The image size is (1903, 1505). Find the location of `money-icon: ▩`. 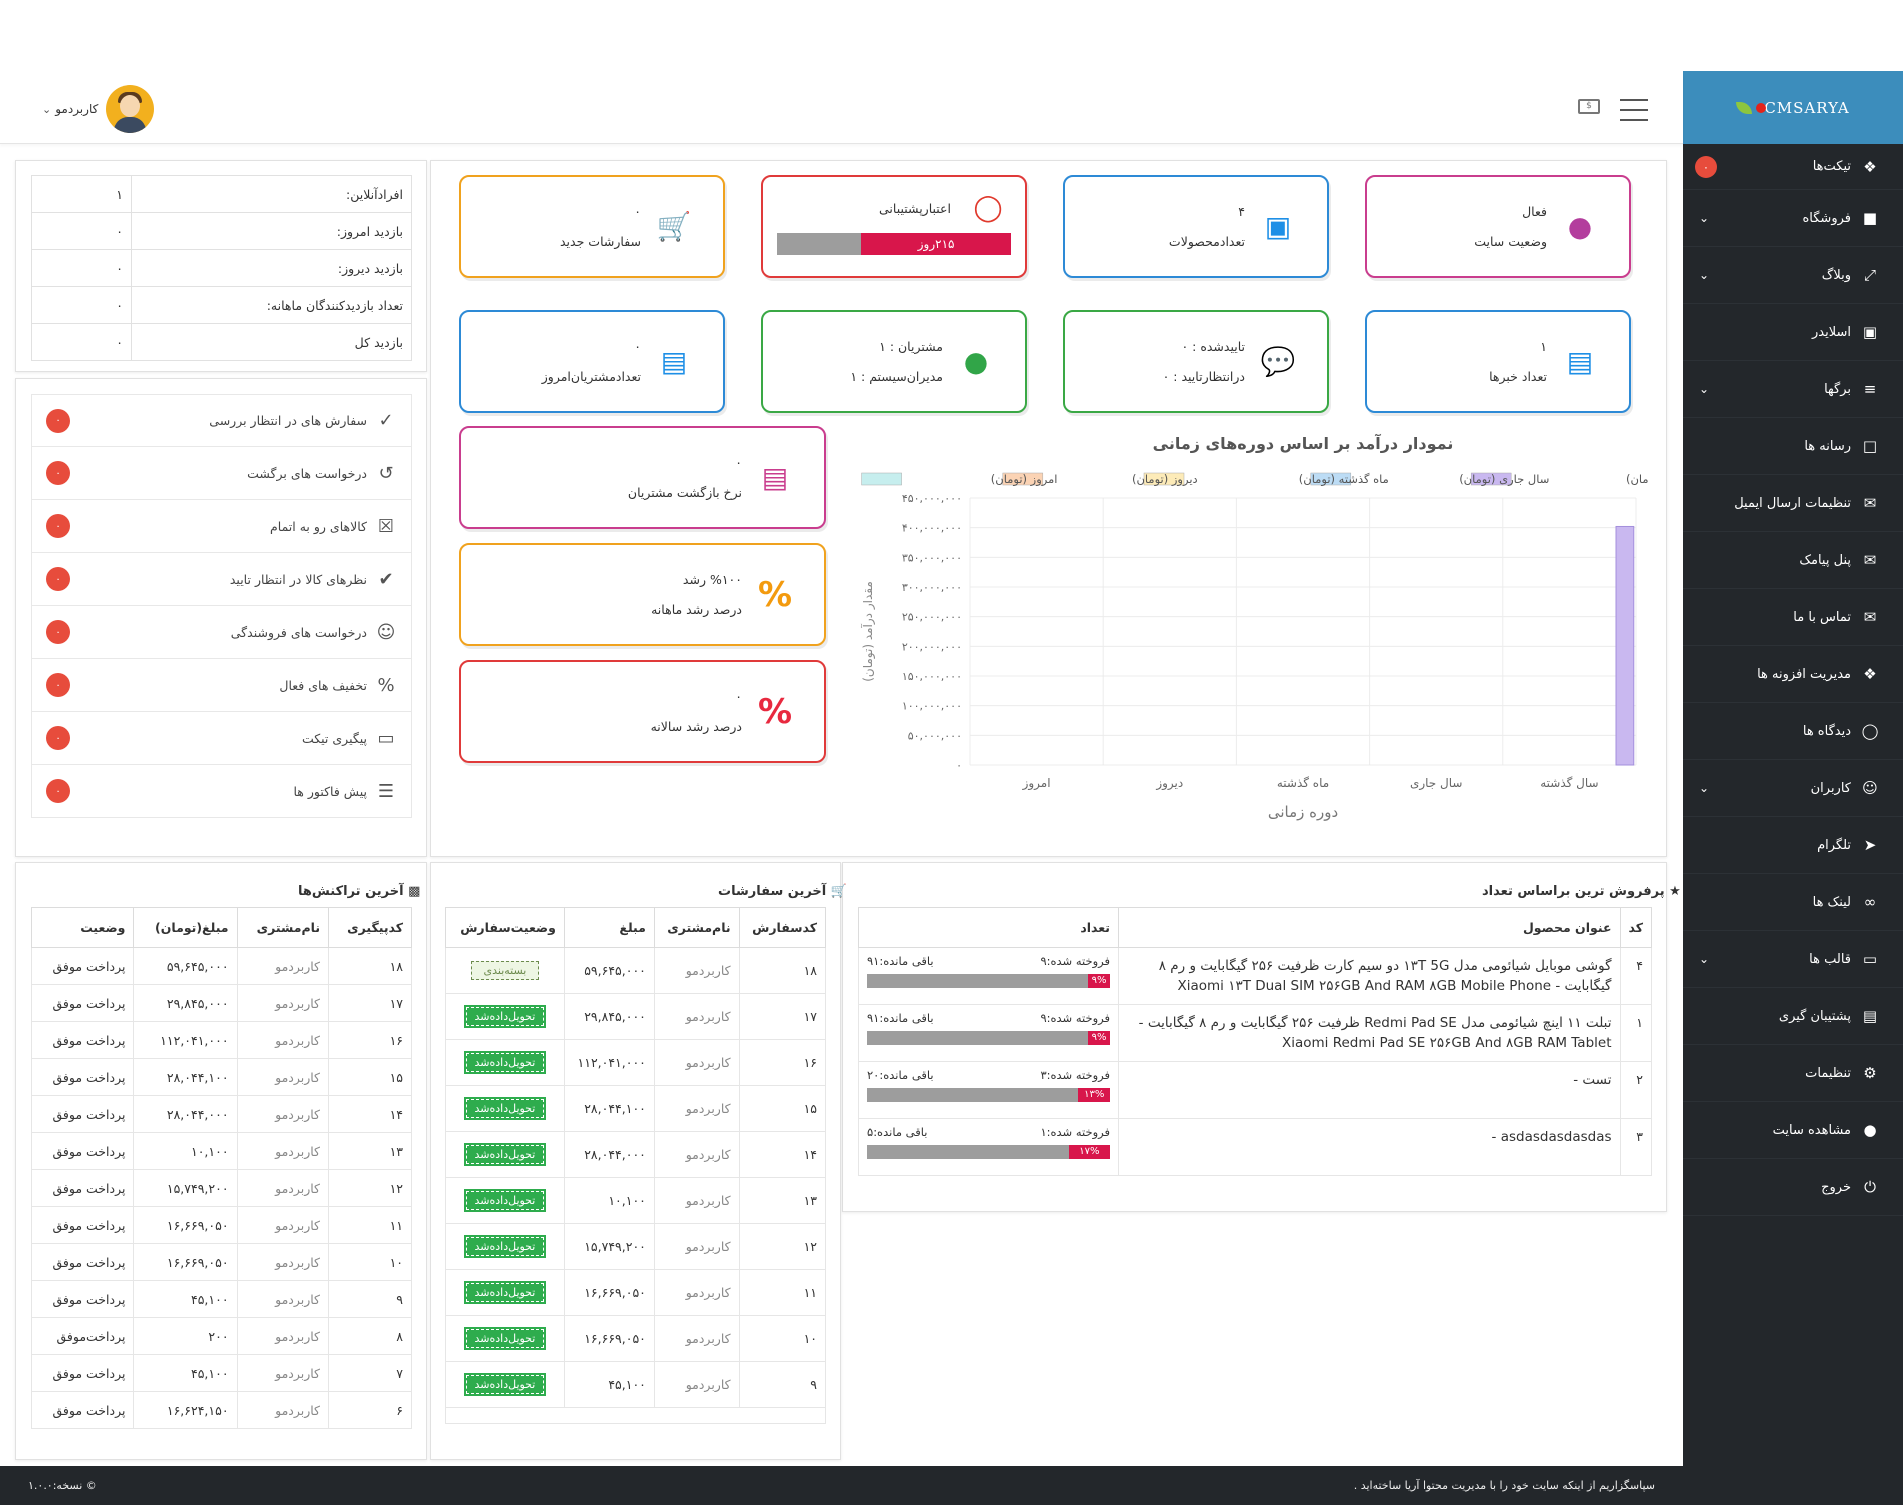

money-icon: ▩ is located at coordinates (414, 891).